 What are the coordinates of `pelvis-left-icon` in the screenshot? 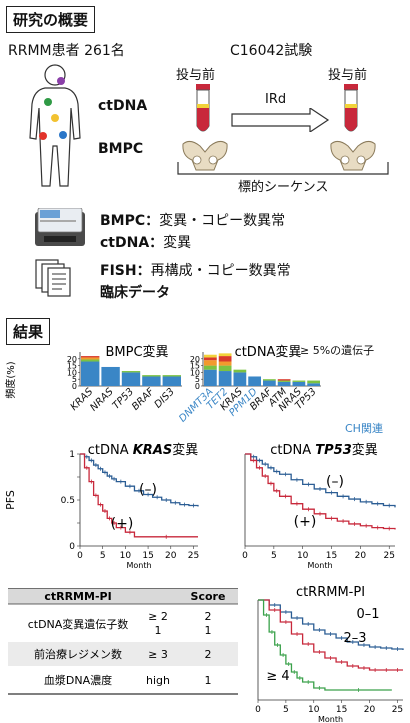 It's located at (205, 155).